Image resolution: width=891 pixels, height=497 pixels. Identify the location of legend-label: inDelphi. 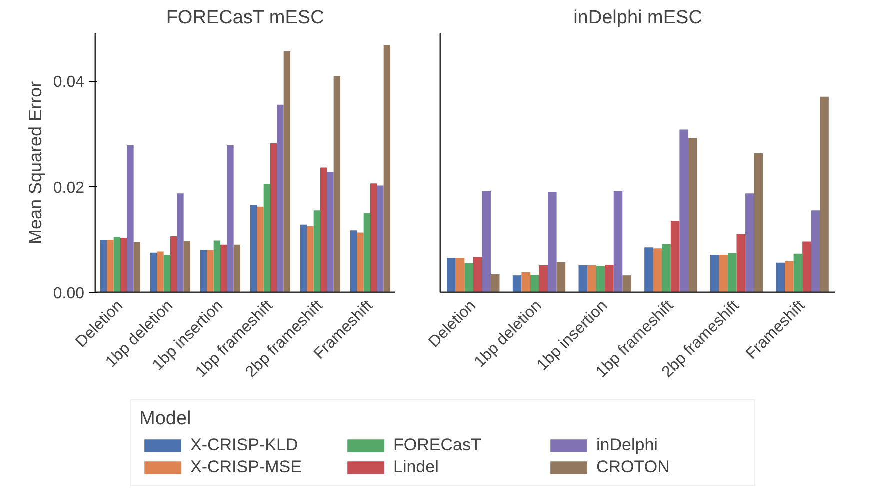
(627, 445).